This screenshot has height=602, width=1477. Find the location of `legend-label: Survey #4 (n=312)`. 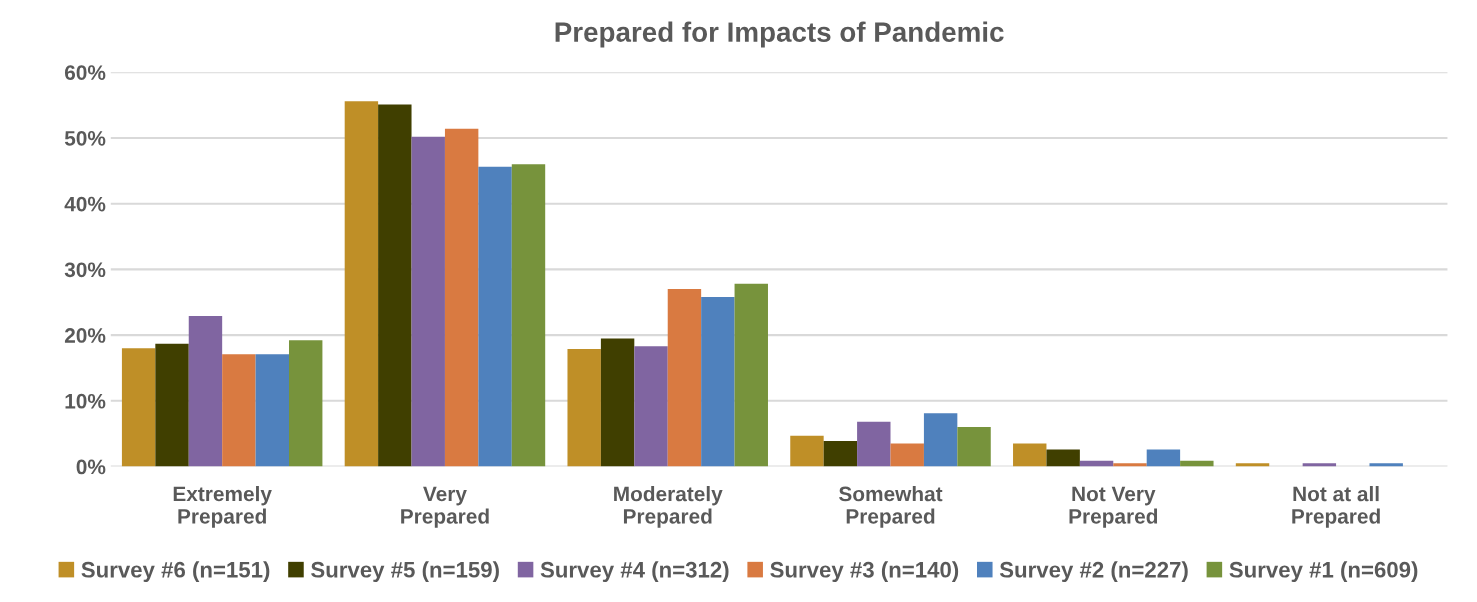

legend-label: Survey #4 (n=312) is located at coordinates (634, 571).